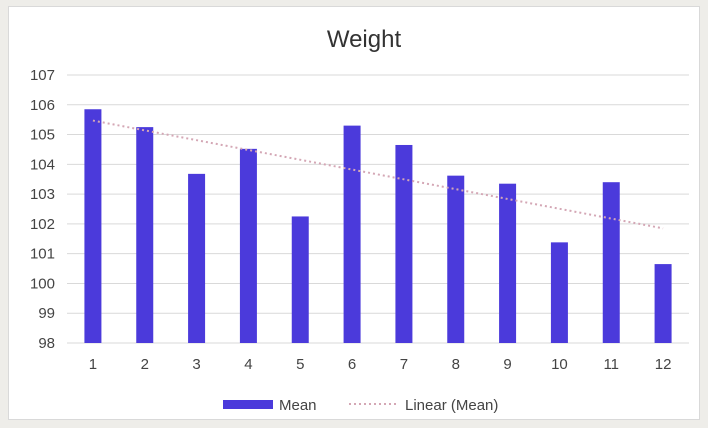  What do you see at coordinates (559, 364) in the screenshot?
I see `x-tick-label: 10` at bounding box center [559, 364].